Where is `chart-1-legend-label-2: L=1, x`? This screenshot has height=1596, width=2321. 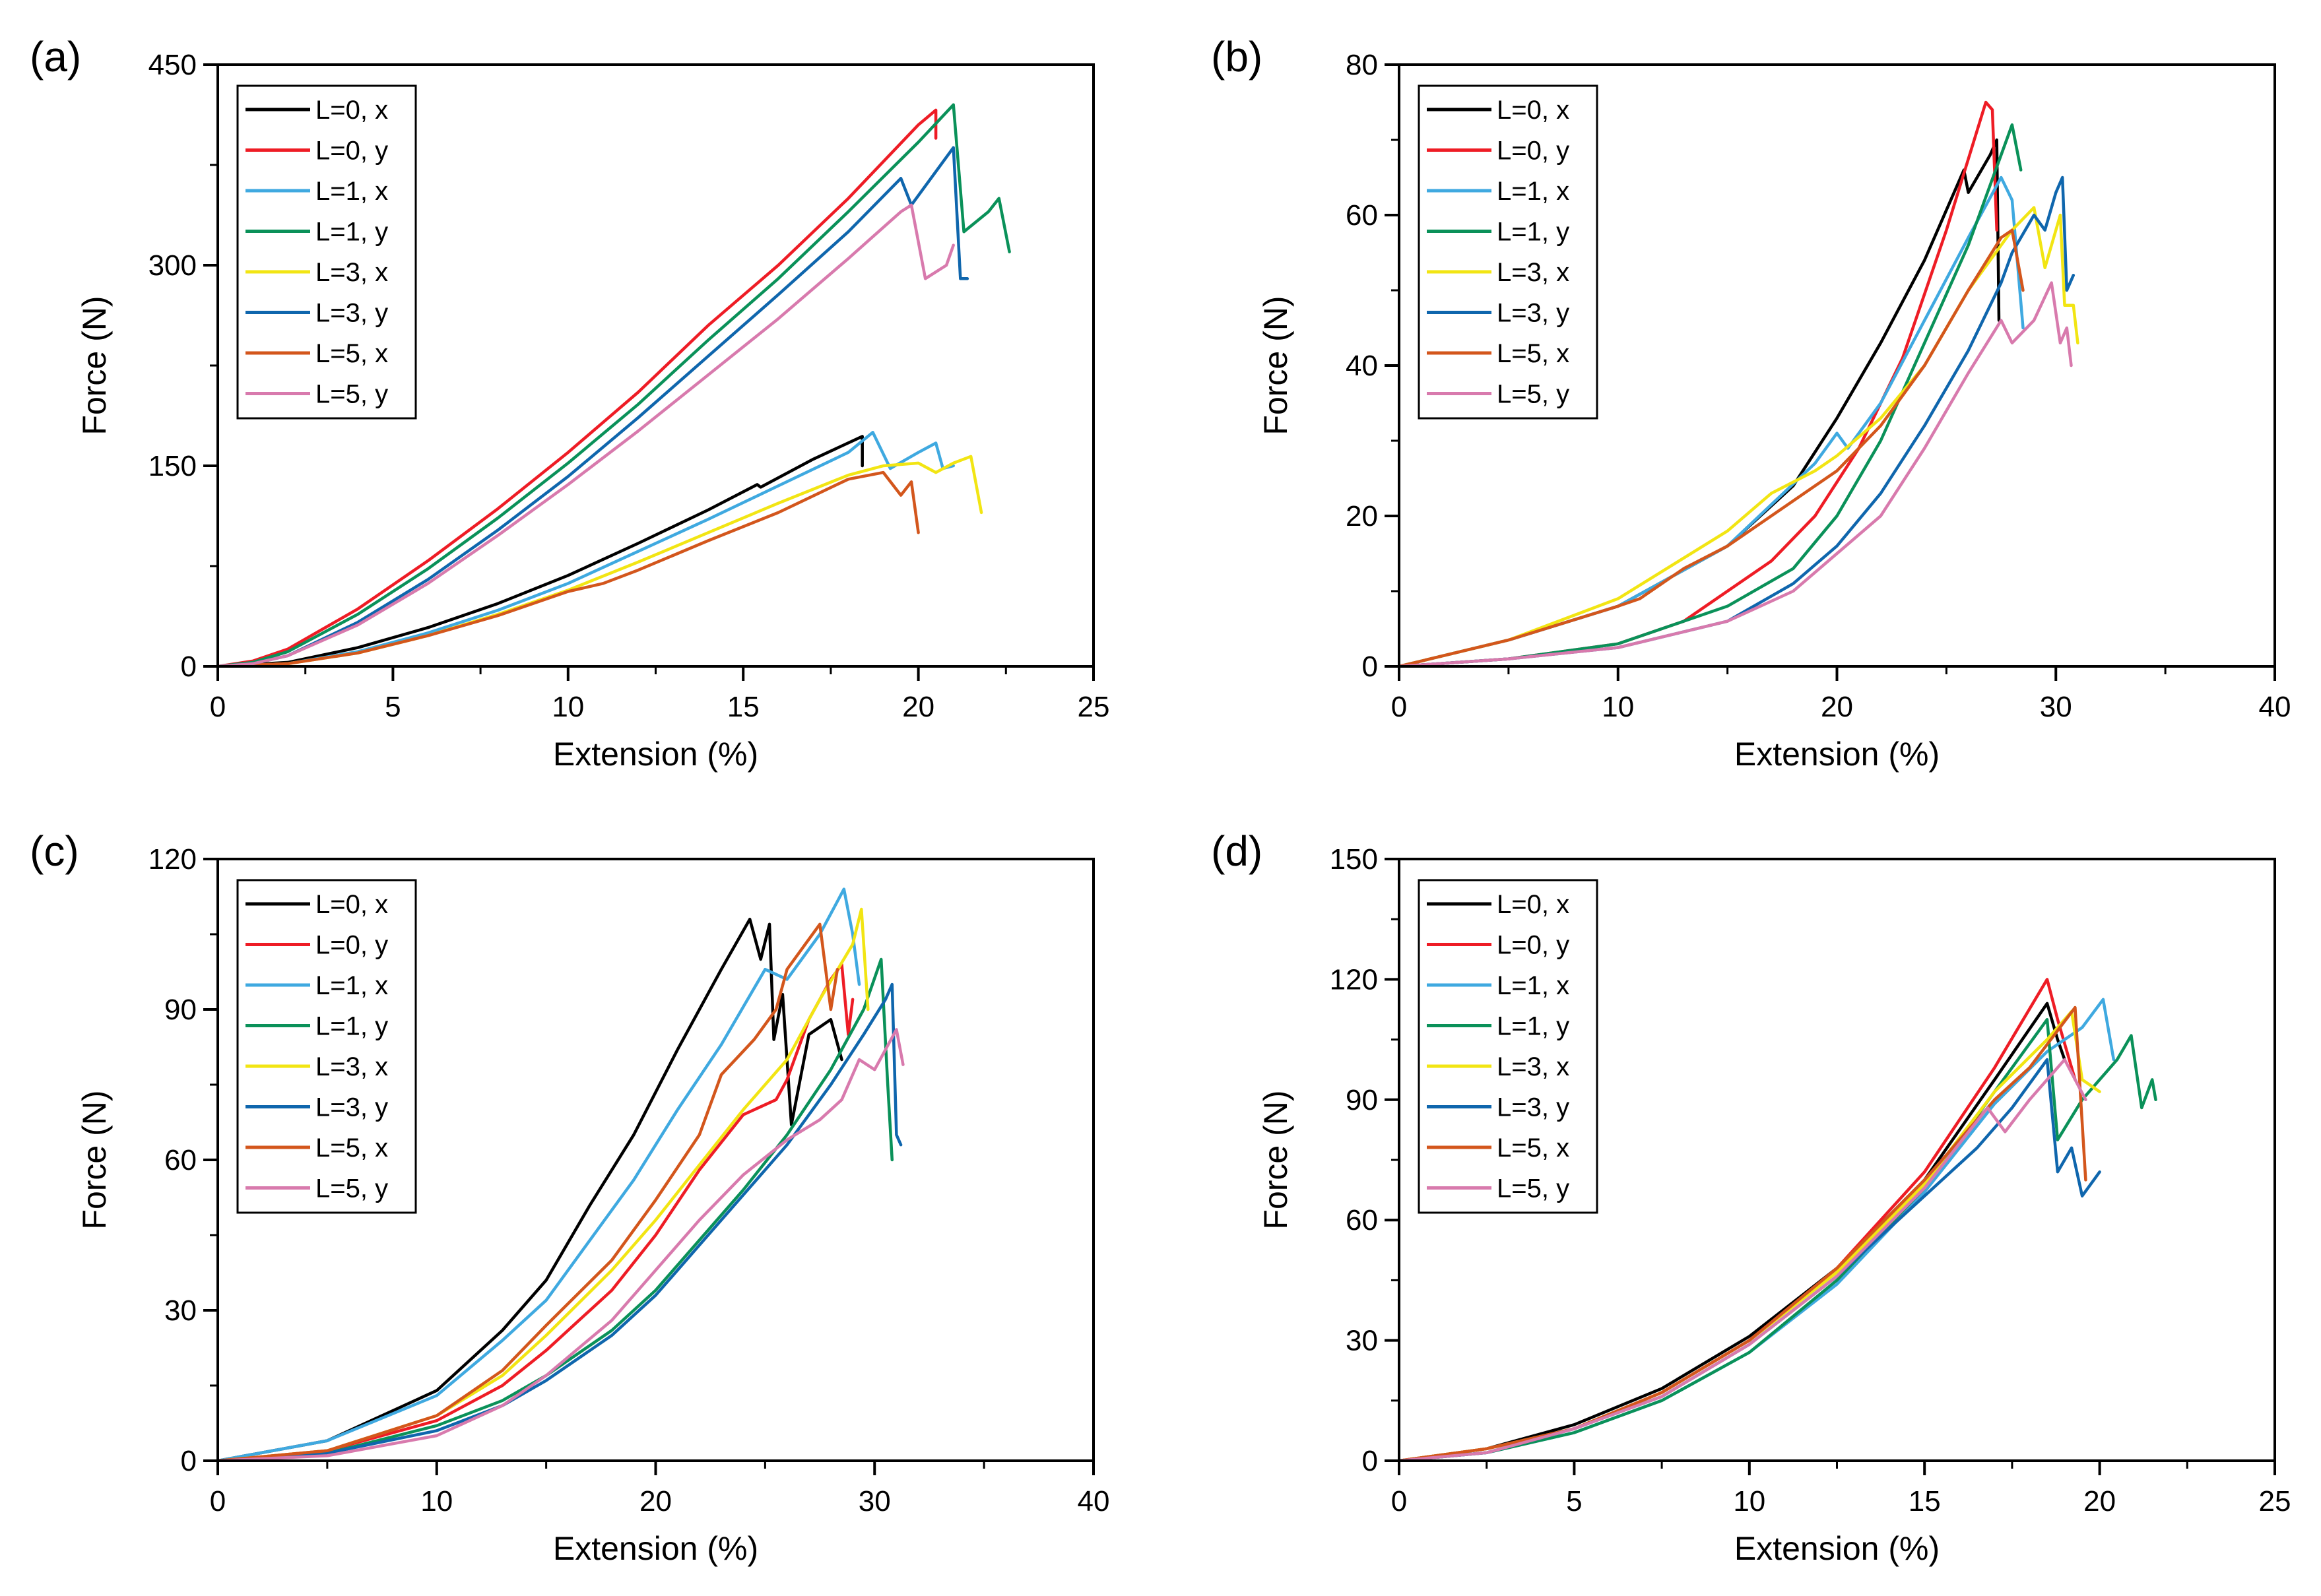
chart-1-legend-label-2: L=1, x is located at coordinates (1533, 191).